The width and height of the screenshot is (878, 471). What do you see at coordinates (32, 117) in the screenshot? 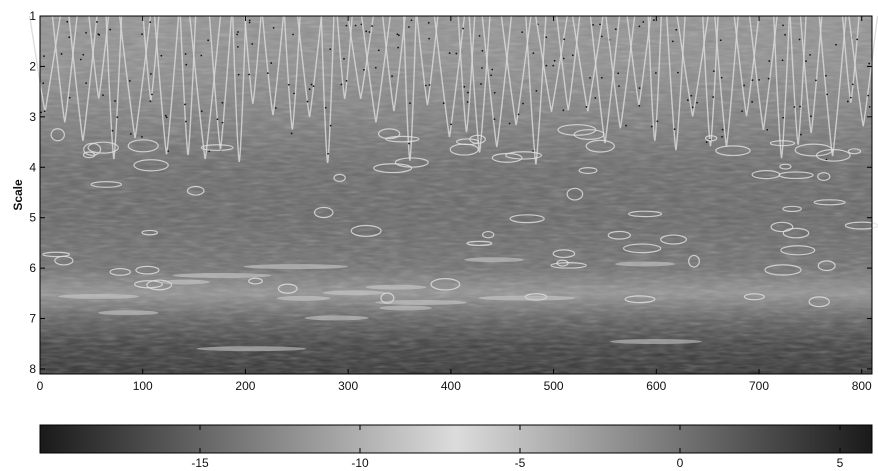
I see `y-tick-label: 3` at bounding box center [32, 117].